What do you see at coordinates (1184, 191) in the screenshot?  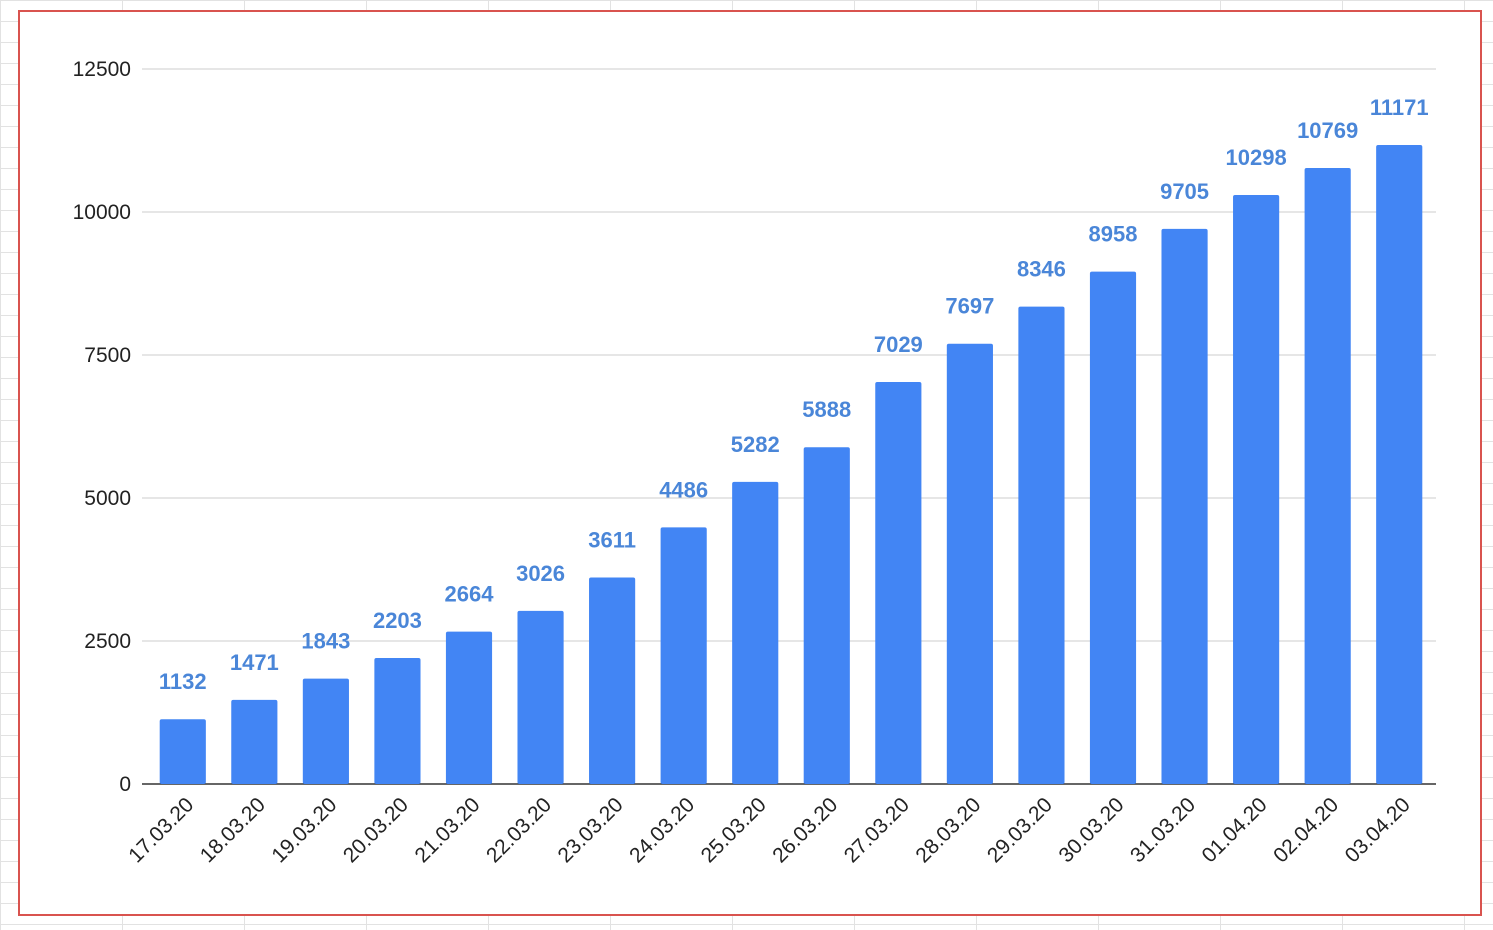 I see `data-label: 9705` at bounding box center [1184, 191].